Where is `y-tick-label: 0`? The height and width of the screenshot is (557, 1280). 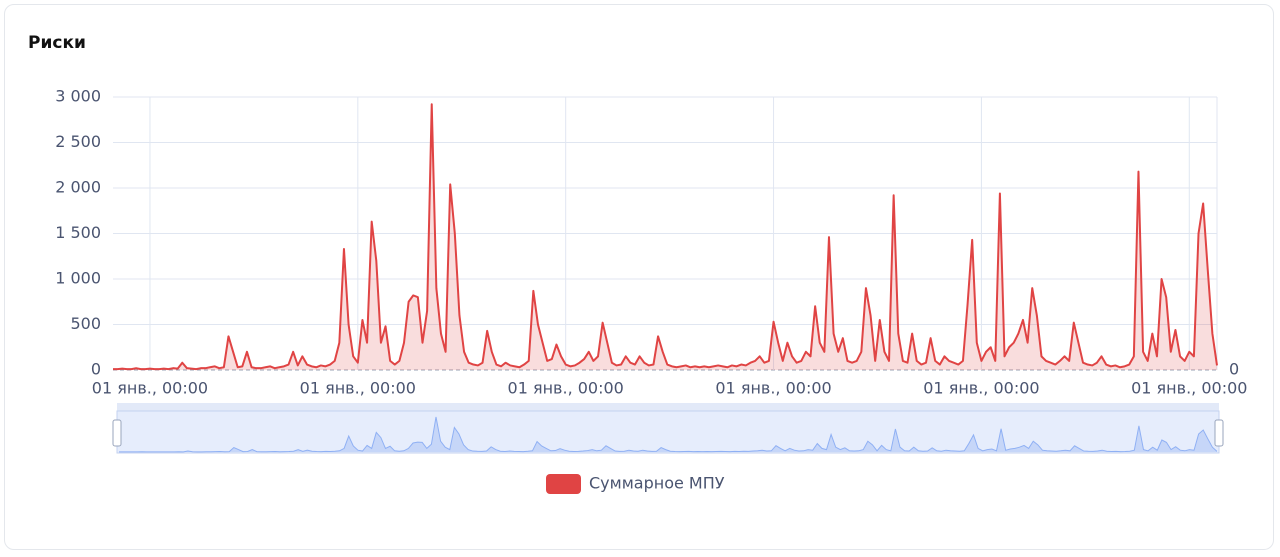
y-tick-label: 0 is located at coordinates (96, 369).